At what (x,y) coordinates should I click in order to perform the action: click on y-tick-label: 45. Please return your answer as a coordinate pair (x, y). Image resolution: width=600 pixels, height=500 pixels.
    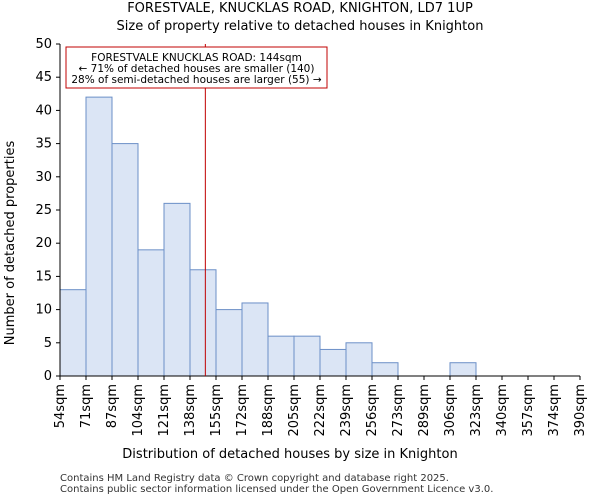
    Looking at the image, I should click on (43, 77).